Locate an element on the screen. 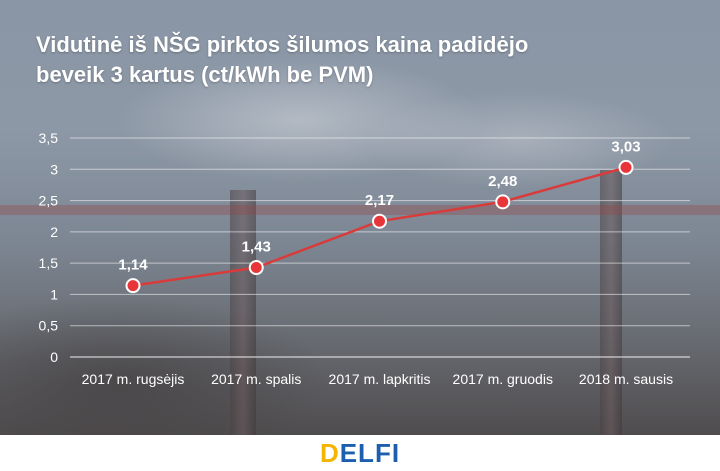  y-tick-label: 0 is located at coordinates (54, 357).